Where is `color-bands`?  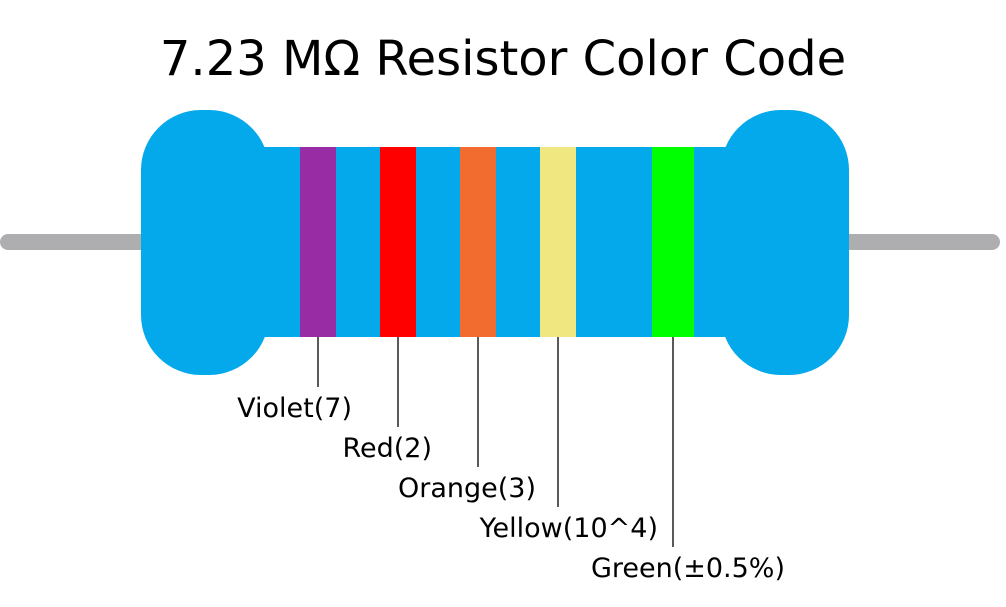
color-bands is located at coordinates (497, 242).